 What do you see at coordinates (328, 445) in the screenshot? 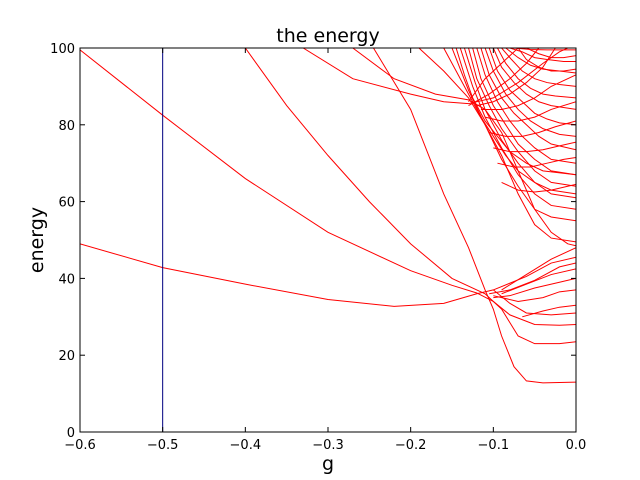
I see `x-tick-label: −0.3` at bounding box center [328, 445].